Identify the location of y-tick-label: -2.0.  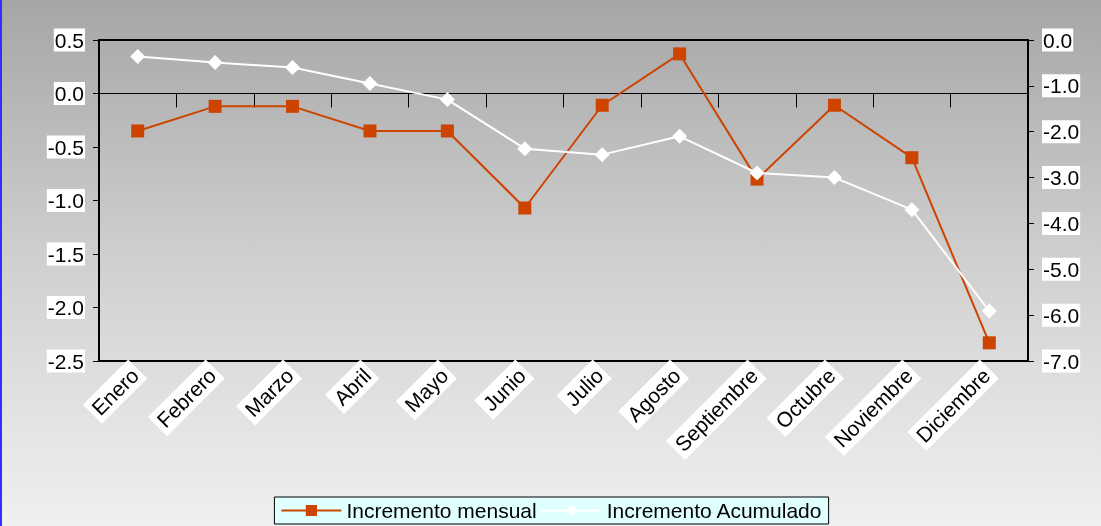
(65, 307).